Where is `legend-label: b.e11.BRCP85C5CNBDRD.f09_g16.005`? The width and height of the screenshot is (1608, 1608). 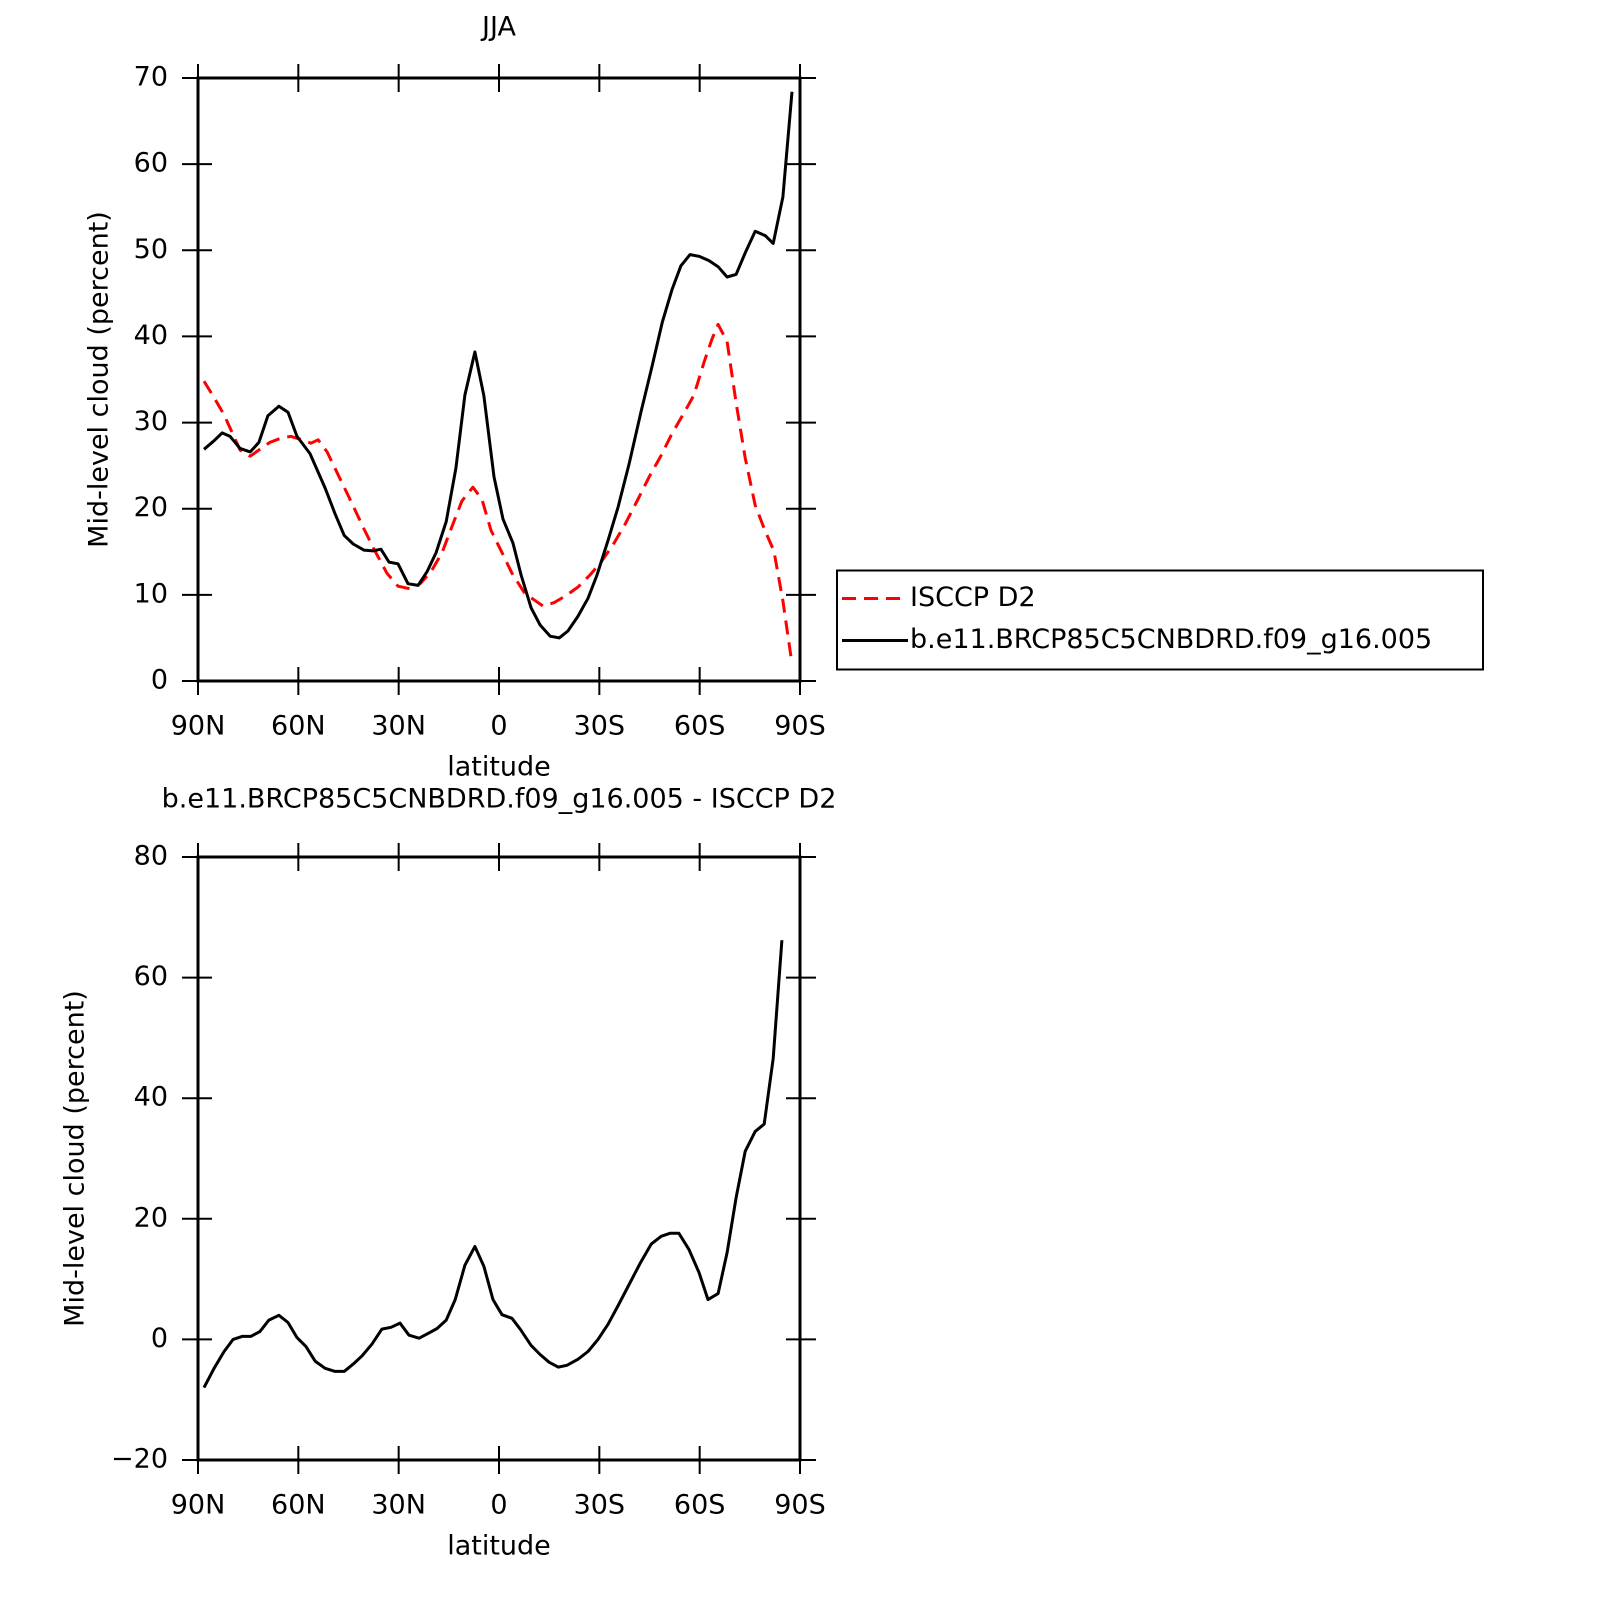
legend-label: b.e11.BRCP85C5CNBDRD.f09_g16.005 is located at coordinates (1171, 639).